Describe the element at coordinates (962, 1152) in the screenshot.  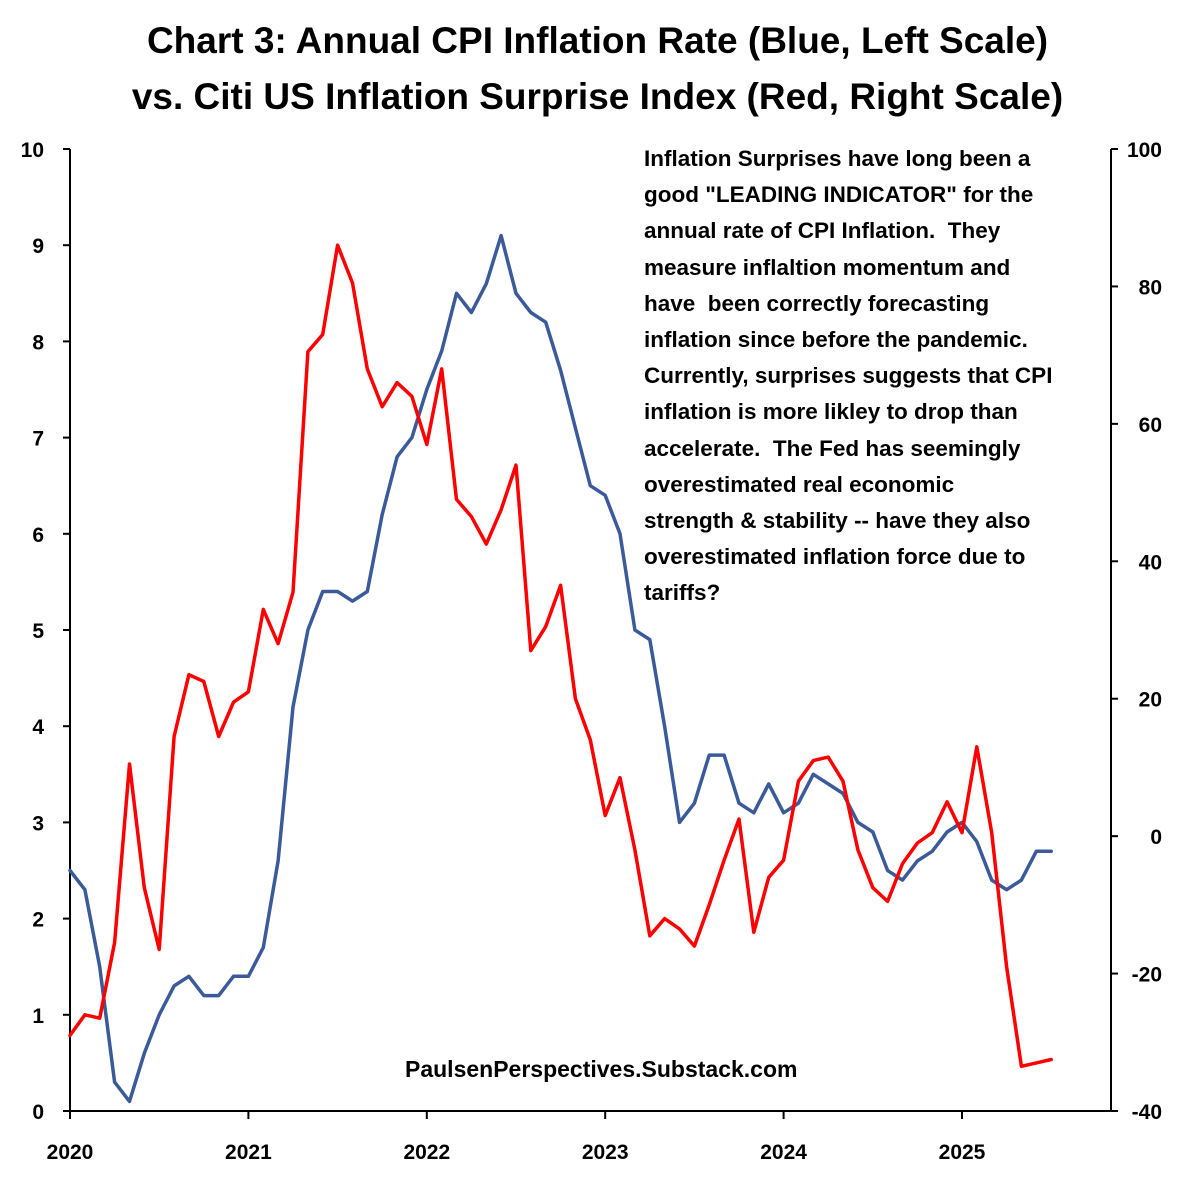
I see `x-tick-label: 2025` at that location.